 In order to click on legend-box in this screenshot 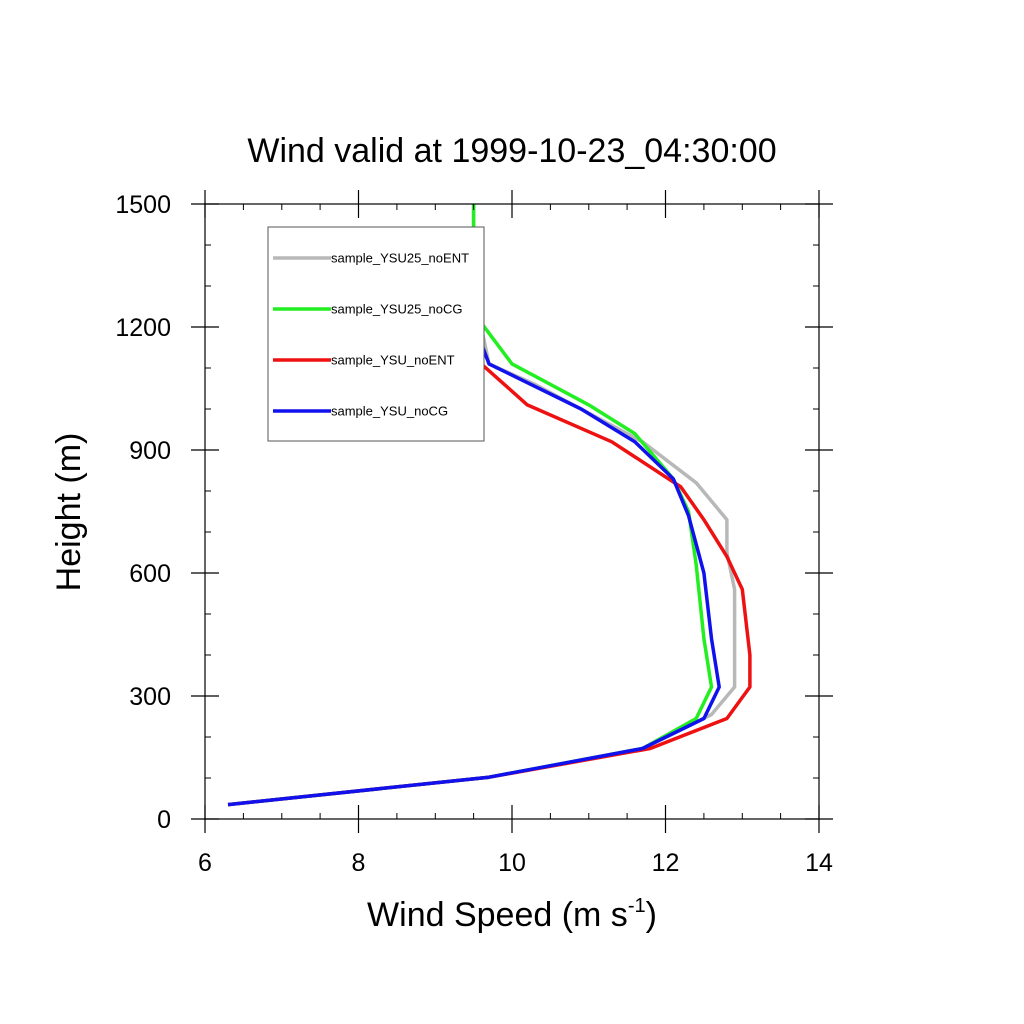, I will do `click(376, 334)`.